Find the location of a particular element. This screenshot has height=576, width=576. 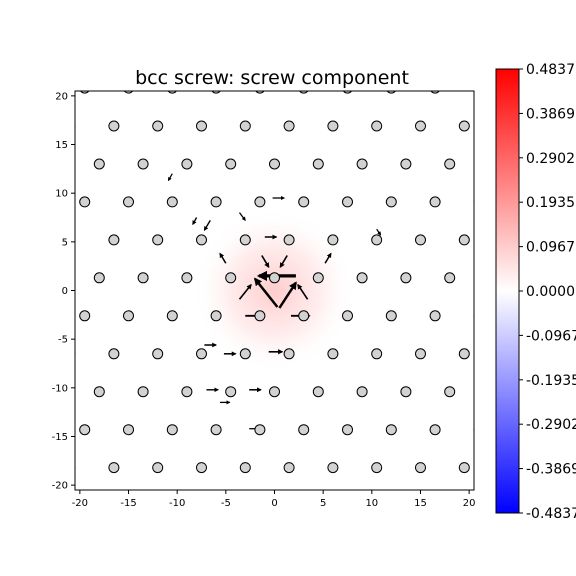

x-tick-label: 5 is located at coordinates (323, 503).